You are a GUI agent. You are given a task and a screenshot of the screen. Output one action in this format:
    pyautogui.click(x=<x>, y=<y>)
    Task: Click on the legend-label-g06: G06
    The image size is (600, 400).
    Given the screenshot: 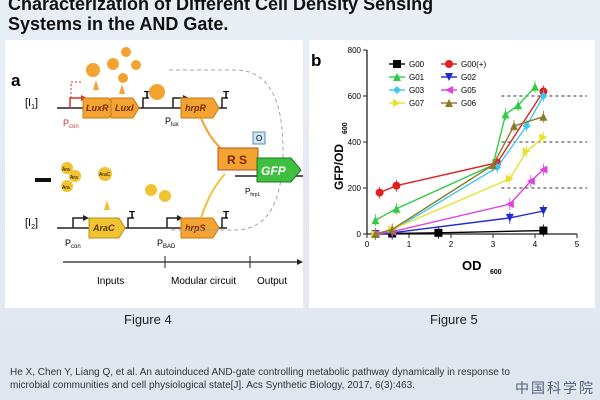 What is the action you would take?
    pyautogui.click(x=469, y=103)
    